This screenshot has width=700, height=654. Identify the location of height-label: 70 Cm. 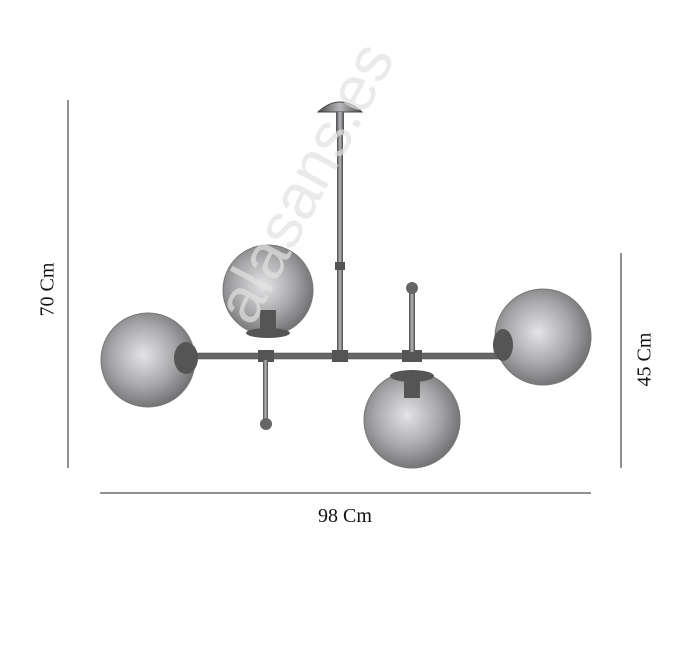
(47, 289).